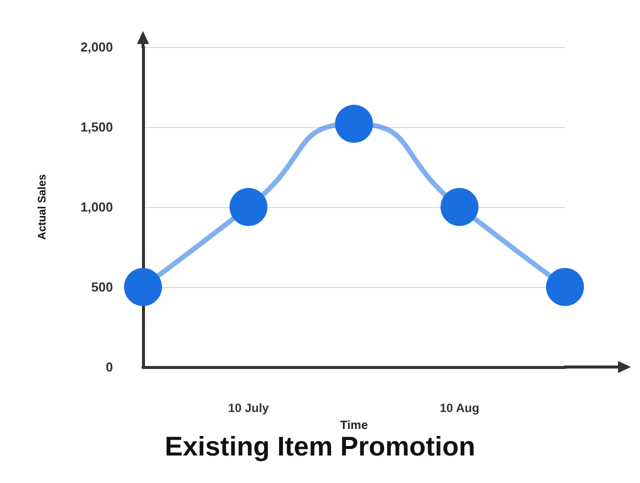 The image size is (640, 483). Describe the element at coordinates (96, 47) in the screenshot. I see `y-tick-label: 2,000` at that location.